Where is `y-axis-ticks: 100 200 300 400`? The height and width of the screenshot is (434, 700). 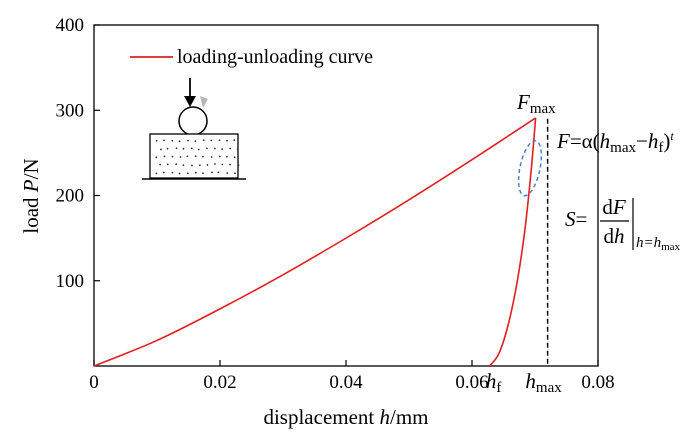
y-axis-ticks: 100 200 300 400 is located at coordinates (78, 153).